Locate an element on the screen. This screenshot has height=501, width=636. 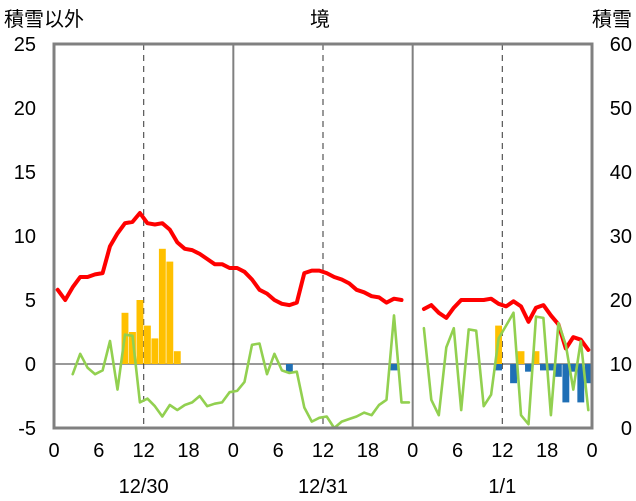
date-label: 12/31 is located at coordinates (323, 487).